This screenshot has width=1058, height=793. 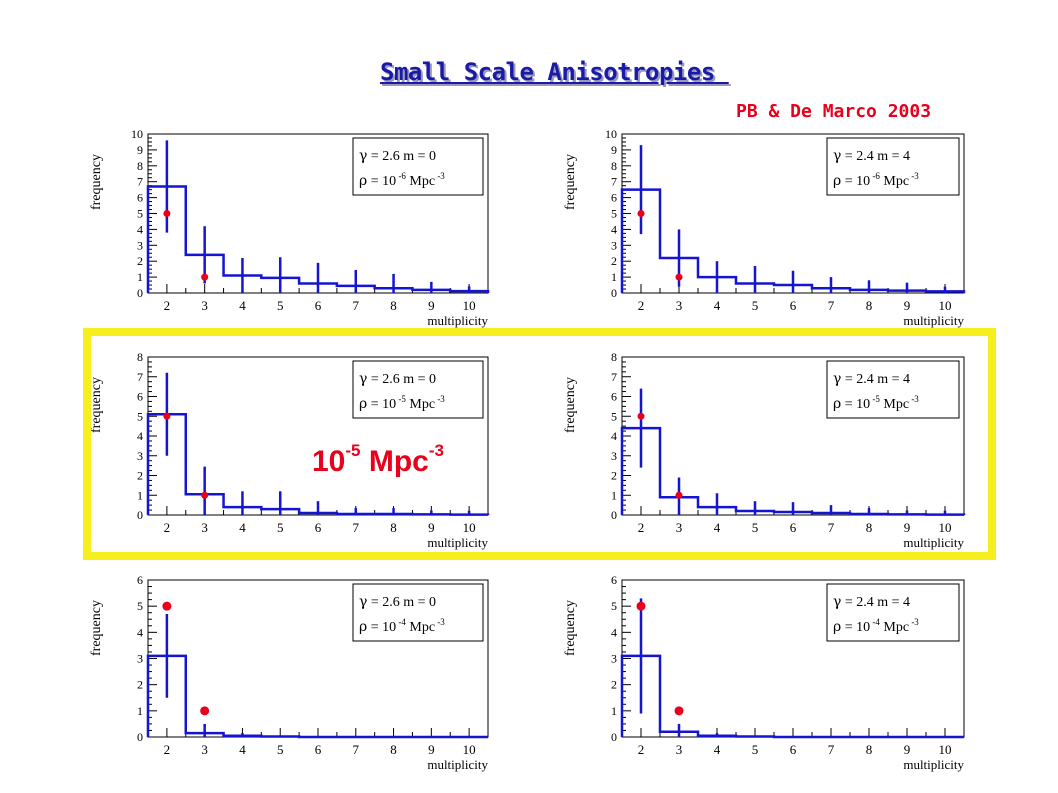 What do you see at coordinates (614, 150) in the screenshot?
I see `y-tick-label: 9` at bounding box center [614, 150].